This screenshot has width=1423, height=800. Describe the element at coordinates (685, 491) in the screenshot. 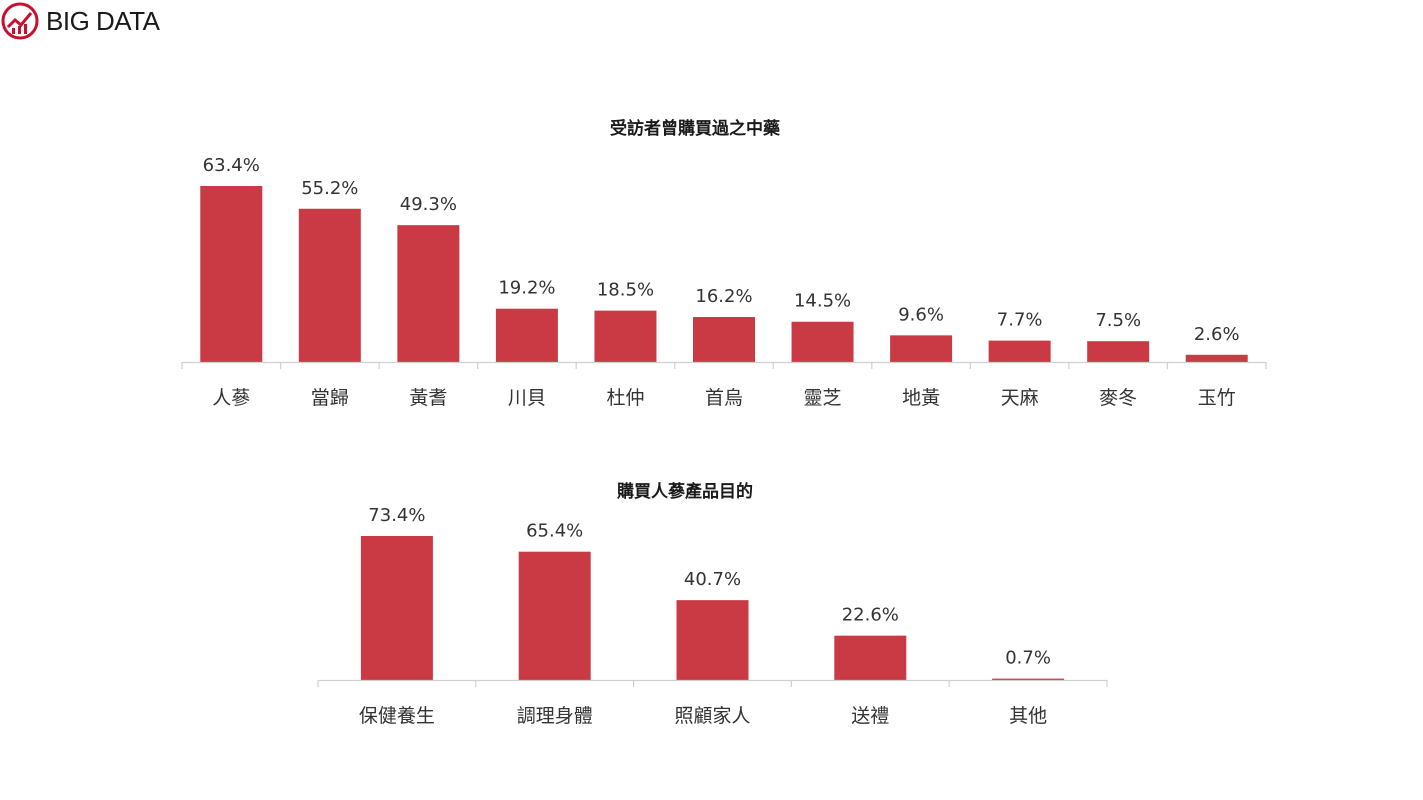

I see `chart-title: 購買人蔘產品目的` at that location.